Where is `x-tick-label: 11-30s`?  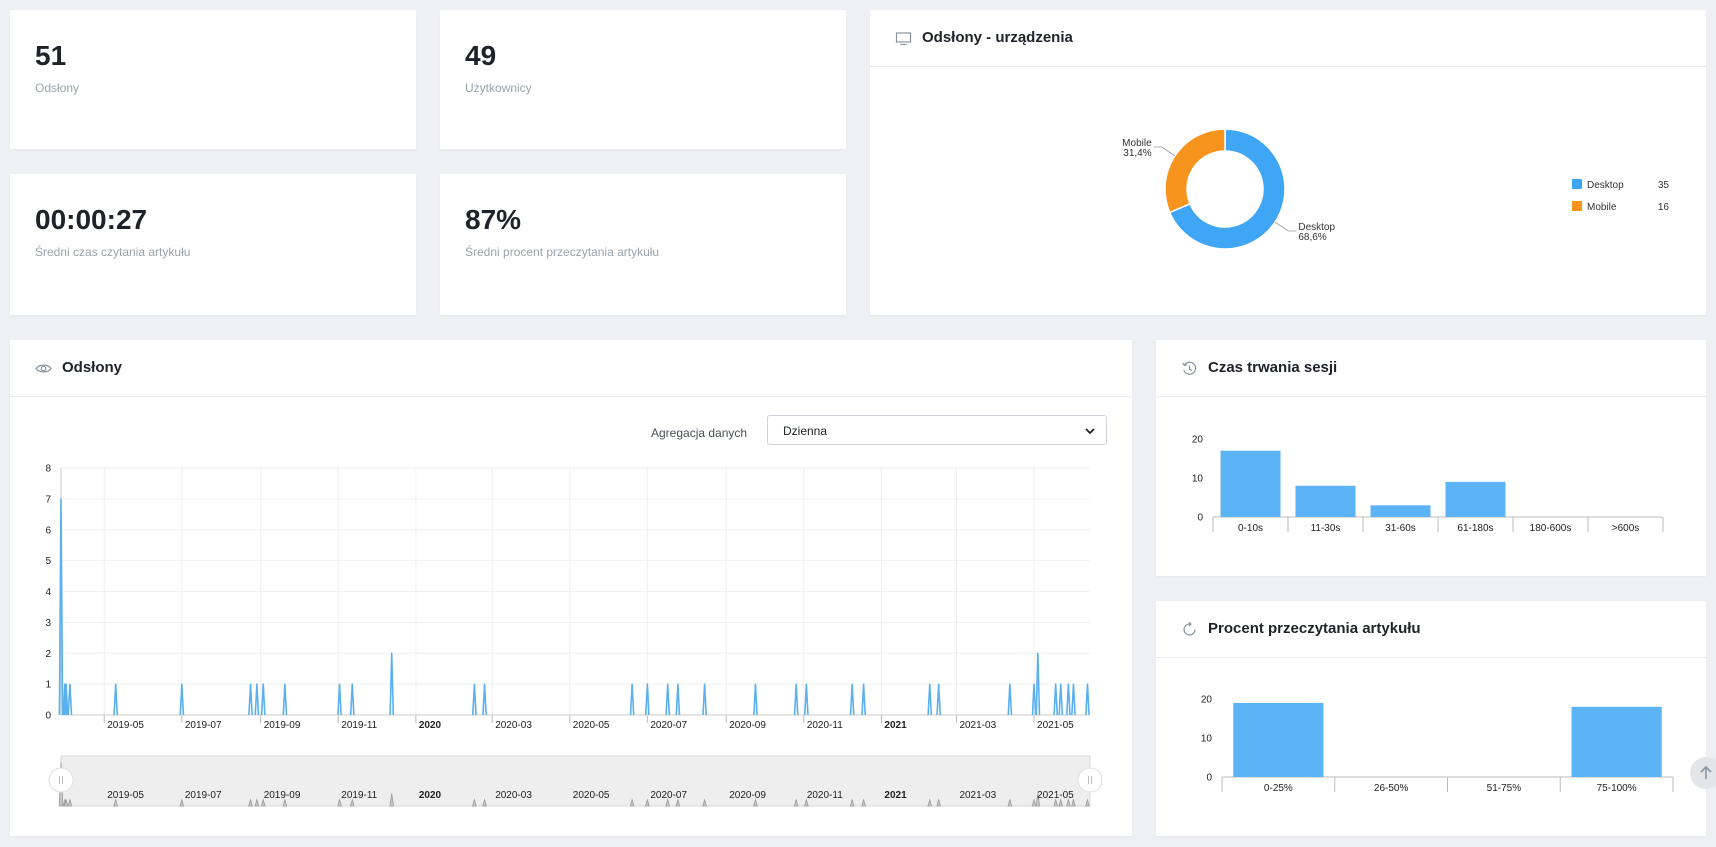 x-tick-label: 11-30s is located at coordinates (1326, 528).